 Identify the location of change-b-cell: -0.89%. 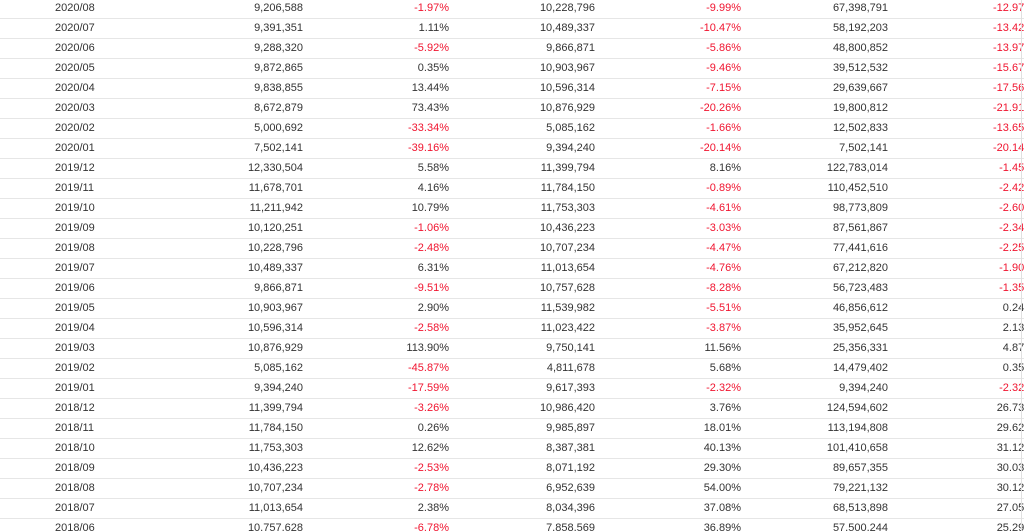
(668, 188).